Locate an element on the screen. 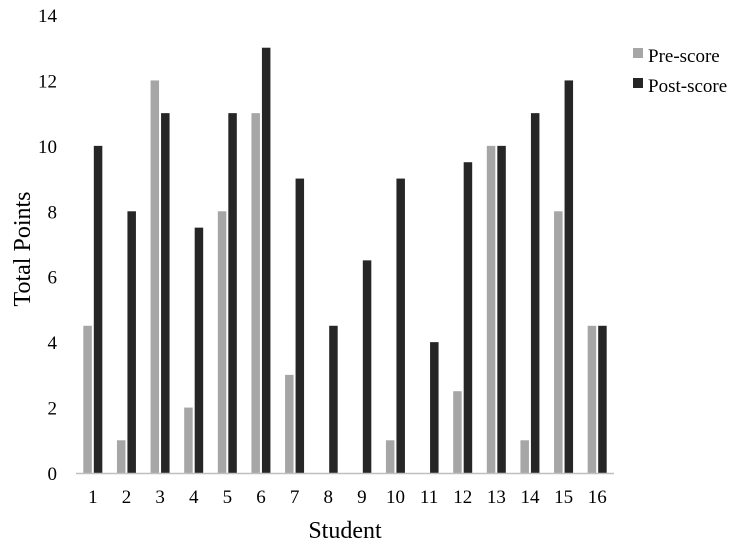 The height and width of the screenshot is (546, 750). legend-swatch-pre-score is located at coordinates (638, 53).